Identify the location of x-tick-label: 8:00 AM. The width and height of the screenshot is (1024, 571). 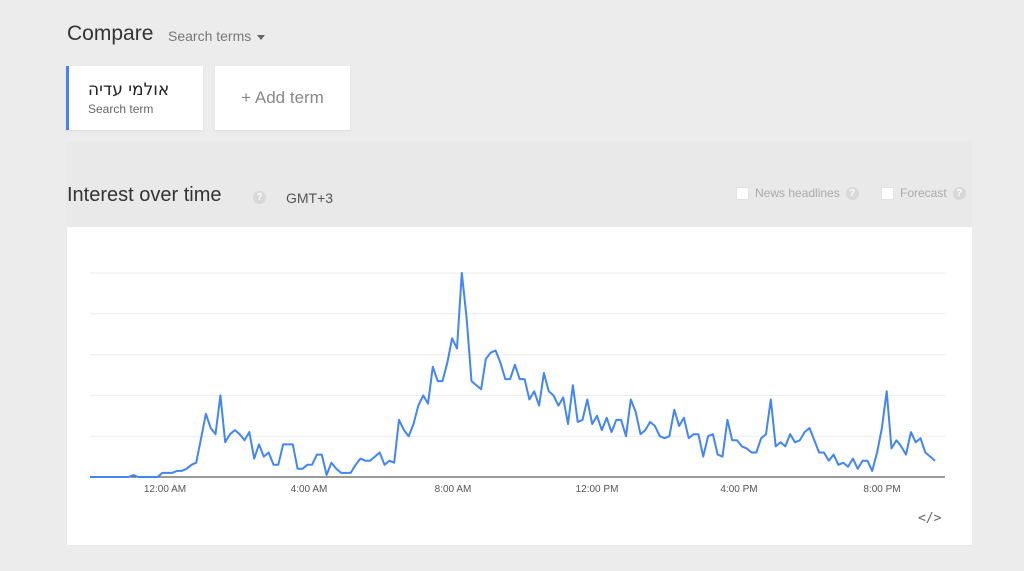
(453, 489).